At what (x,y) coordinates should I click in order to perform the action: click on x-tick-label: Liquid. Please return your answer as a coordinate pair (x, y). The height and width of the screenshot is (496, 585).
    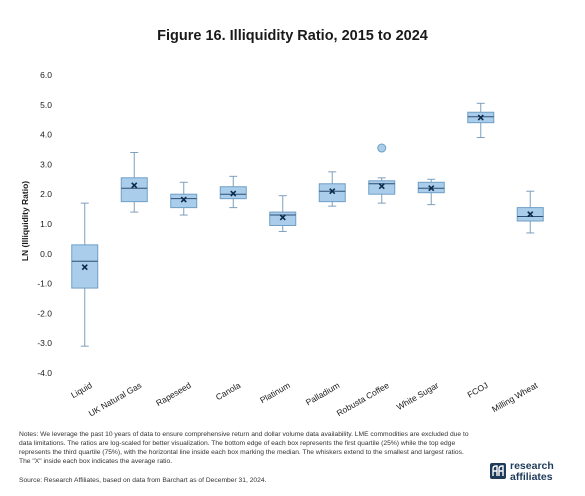
    Looking at the image, I should click on (81, 390).